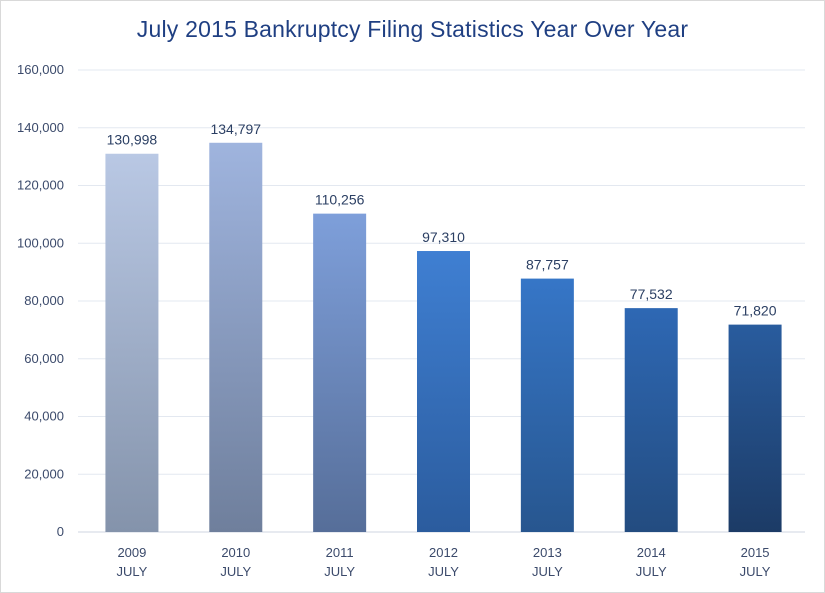 The image size is (825, 593). What do you see at coordinates (651, 294) in the screenshot?
I see `data-label-2014: 77,532` at bounding box center [651, 294].